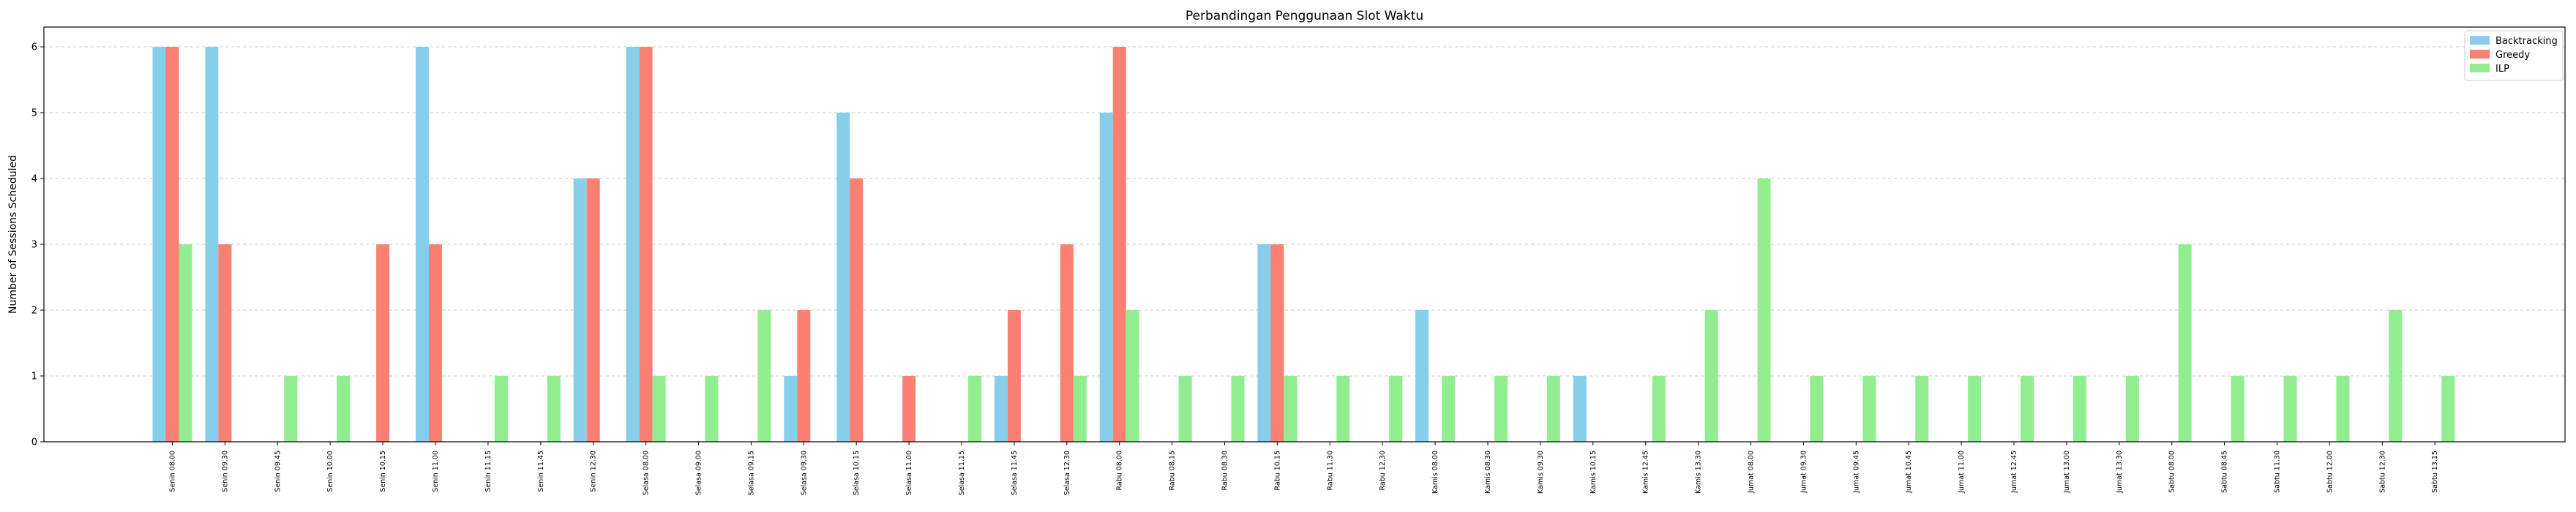 Image resolution: width=2576 pixels, height=512 pixels. Describe the element at coordinates (1067, 473) in the screenshot. I see `x-tick-label: Selasa 12.30` at that location.